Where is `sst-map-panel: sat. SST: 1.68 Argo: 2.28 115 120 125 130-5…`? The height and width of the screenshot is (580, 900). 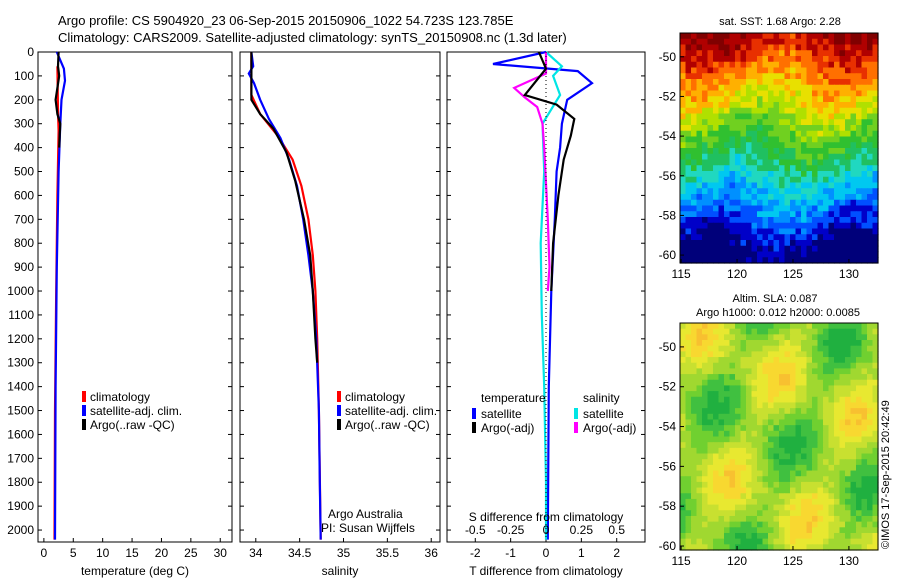
sst-map-panel: sat. SST: 1.68 Argo: 2.28 115 120 125 130-5… is located at coordinates (769, 148).